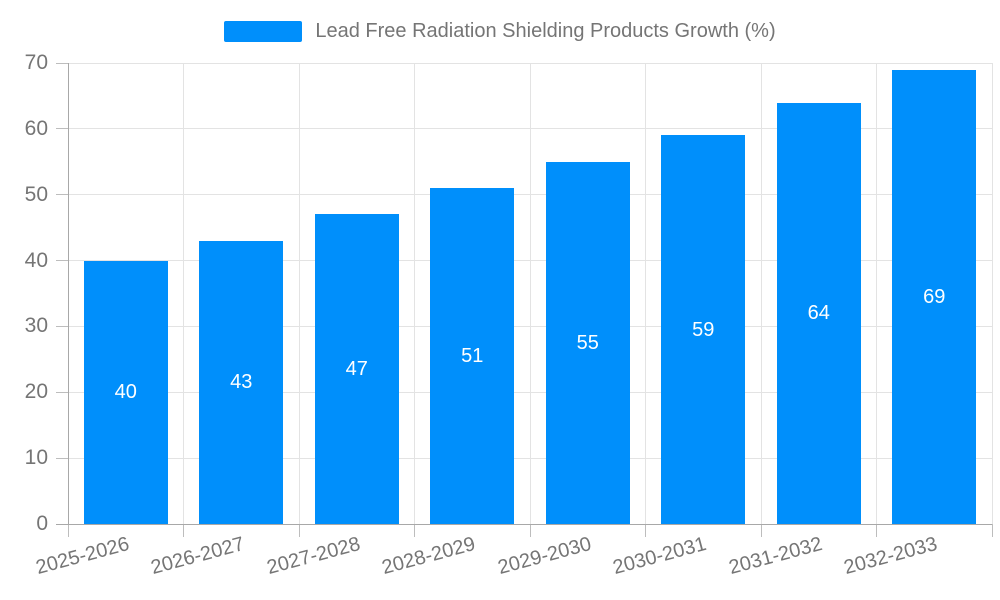  Describe the element at coordinates (36, 326) in the screenshot. I see `y-axis-tick-label: 30` at that location.